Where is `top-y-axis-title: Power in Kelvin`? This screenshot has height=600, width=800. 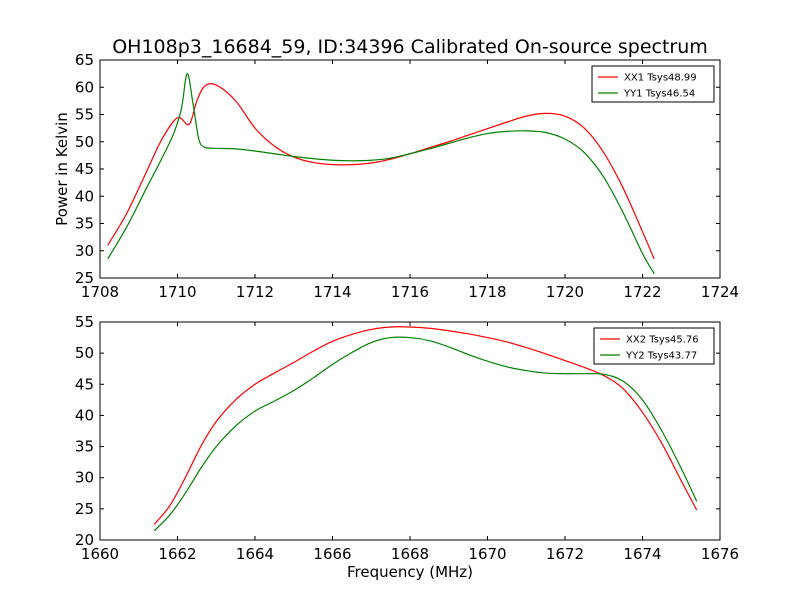 top-y-axis-title: Power in Kelvin is located at coordinates (62, 169).